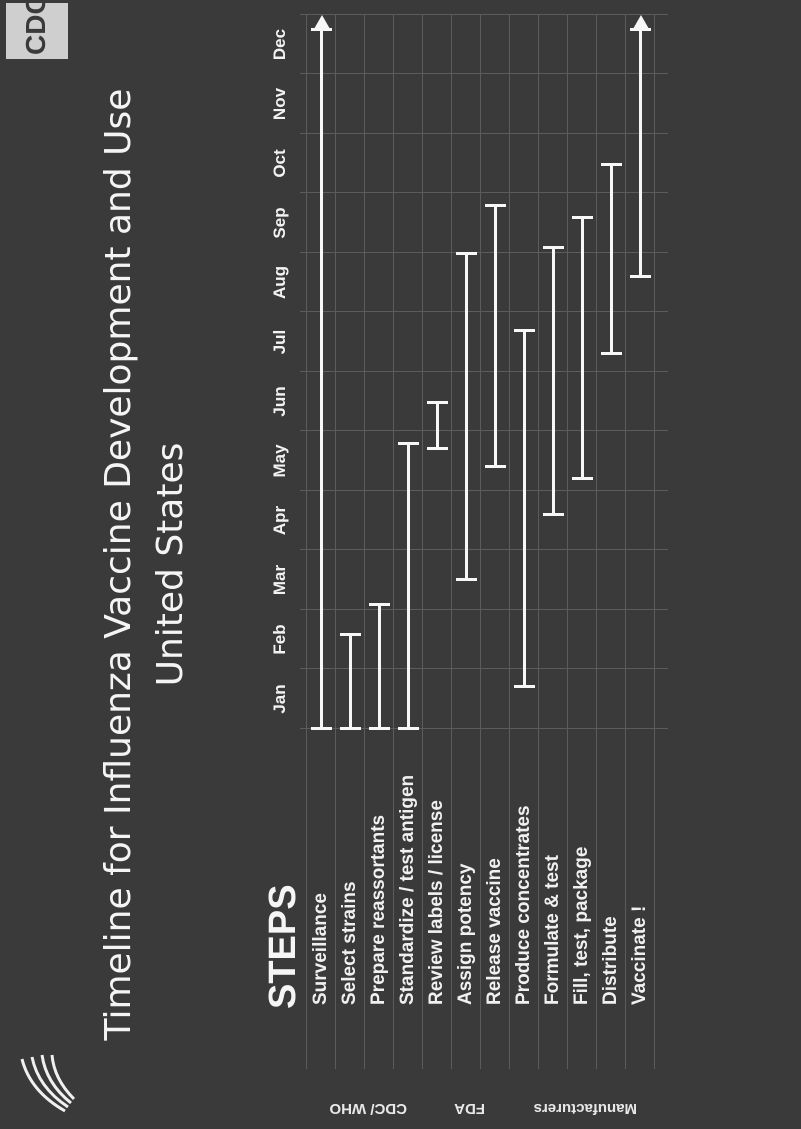 The height and width of the screenshot is (1129, 801). Describe the element at coordinates (279, 401) in the screenshot. I see `month-label: Jun` at that location.